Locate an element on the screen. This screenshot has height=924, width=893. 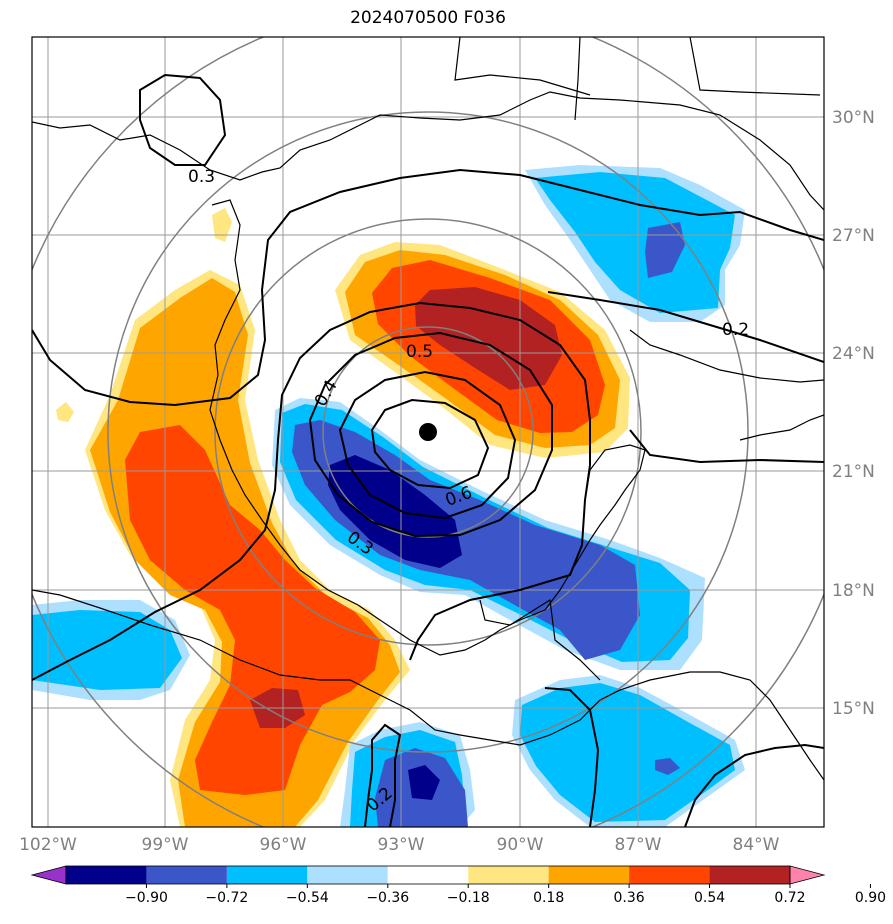
lon-label: 93°W is located at coordinates (401, 845).